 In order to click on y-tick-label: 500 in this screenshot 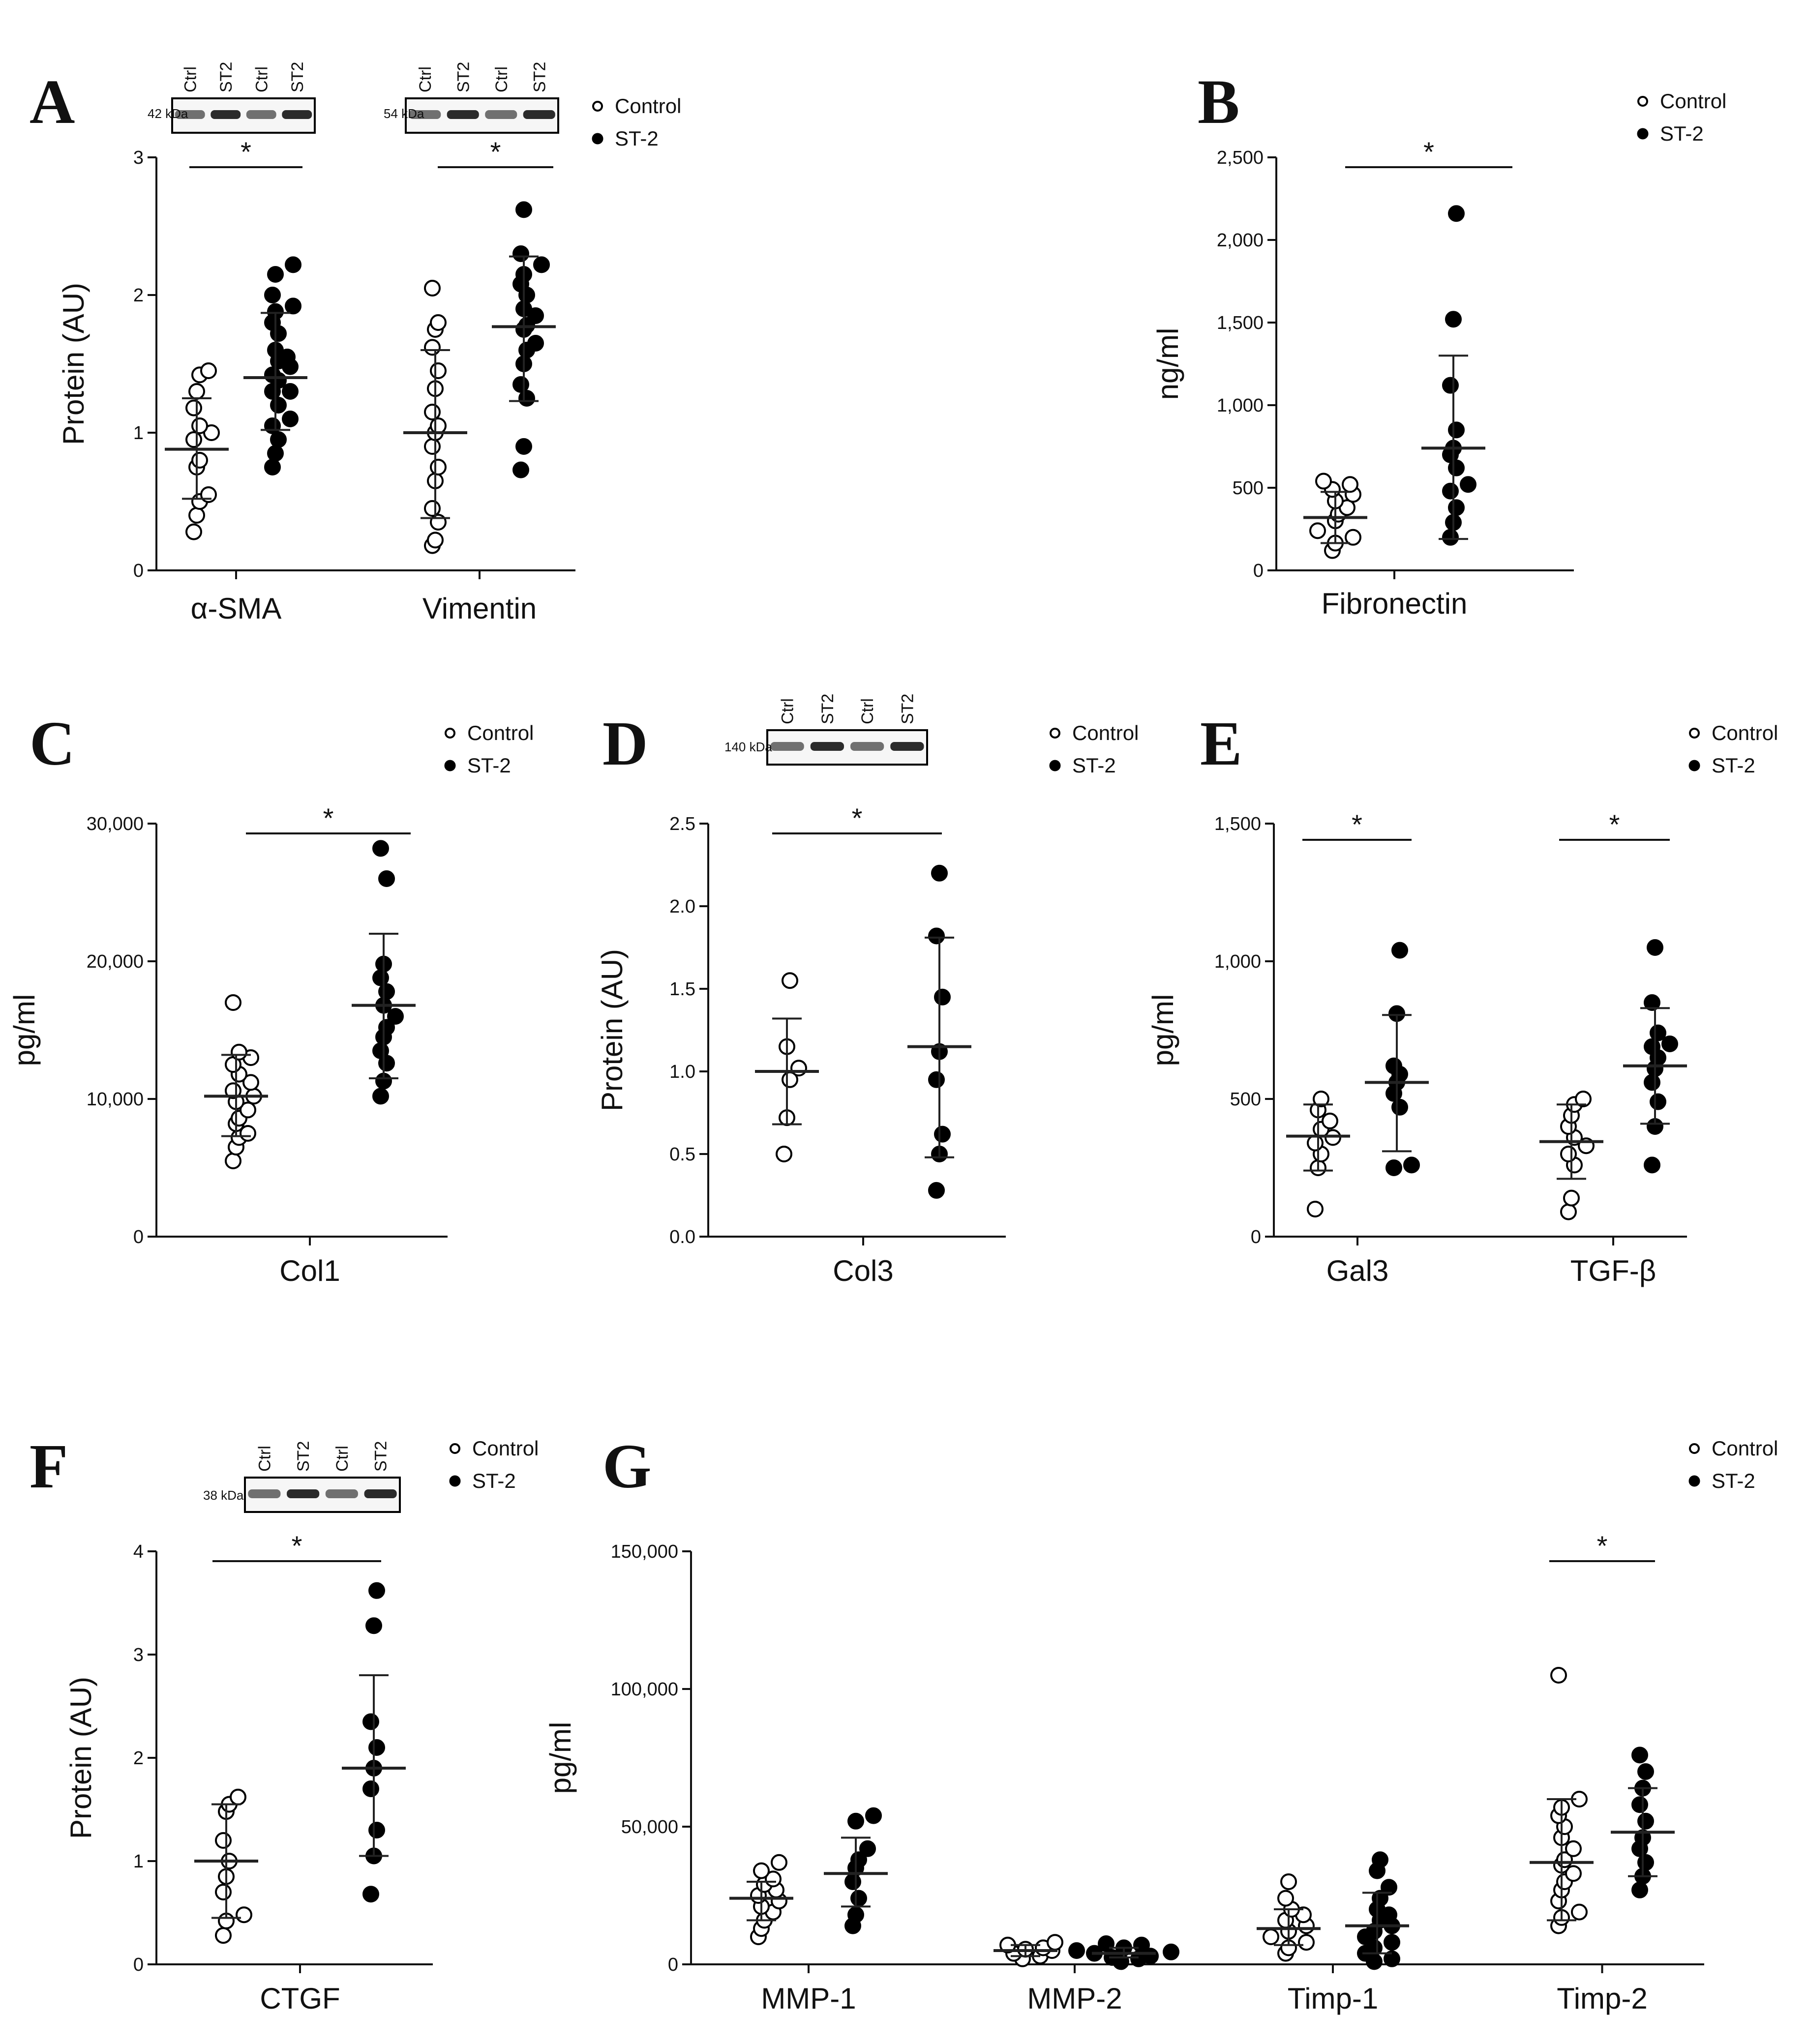, I will do `click(1248, 488)`.